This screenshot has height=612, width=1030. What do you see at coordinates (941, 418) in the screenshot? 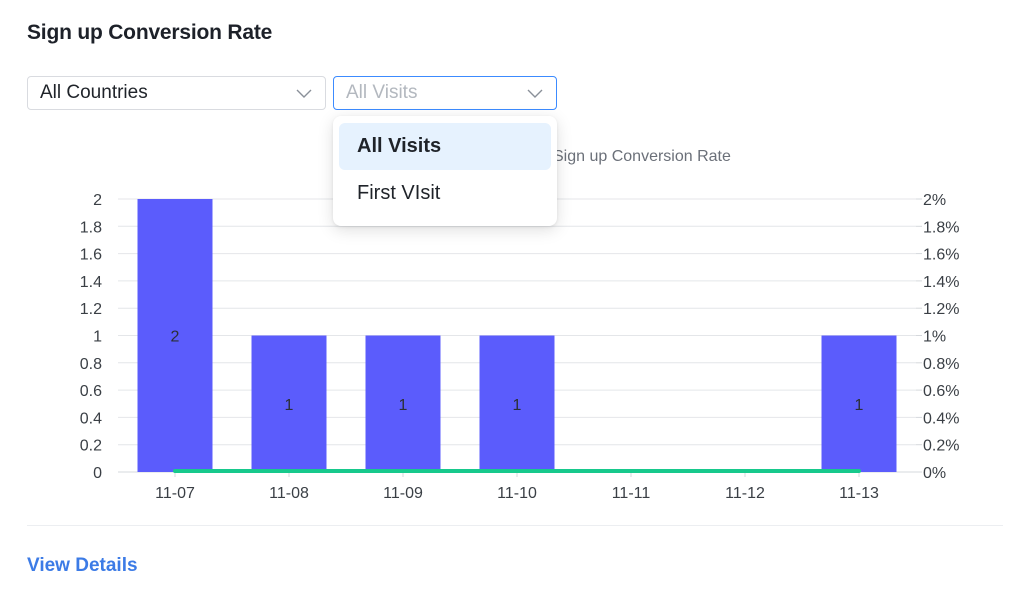
I see `y-right-tick-label: 0.4%` at bounding box center [941, 418].